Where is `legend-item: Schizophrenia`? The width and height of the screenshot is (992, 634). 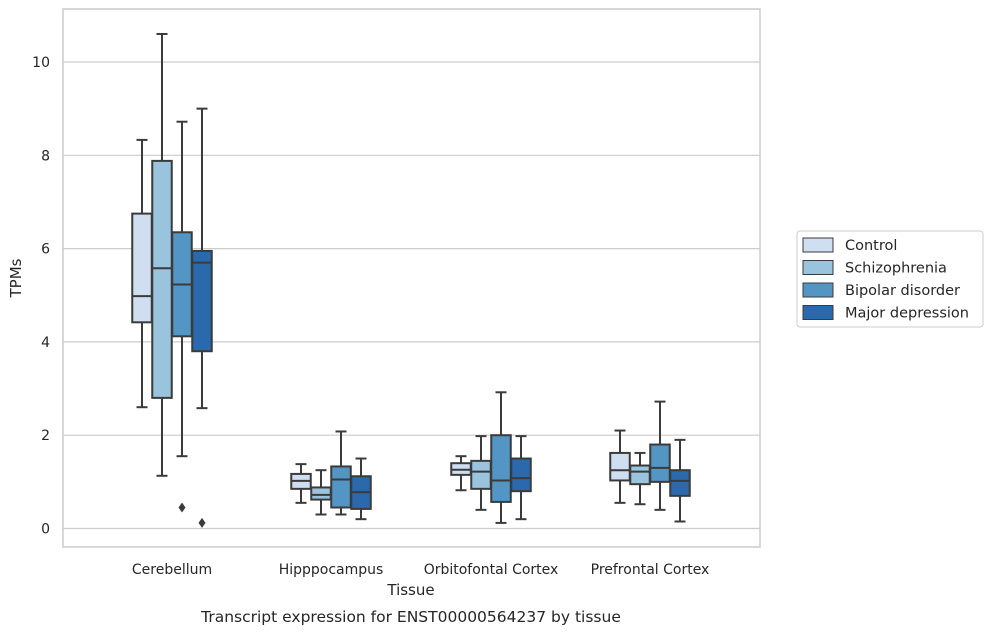 legend-item: Schizophrenia is located at coordinates (874, 268).